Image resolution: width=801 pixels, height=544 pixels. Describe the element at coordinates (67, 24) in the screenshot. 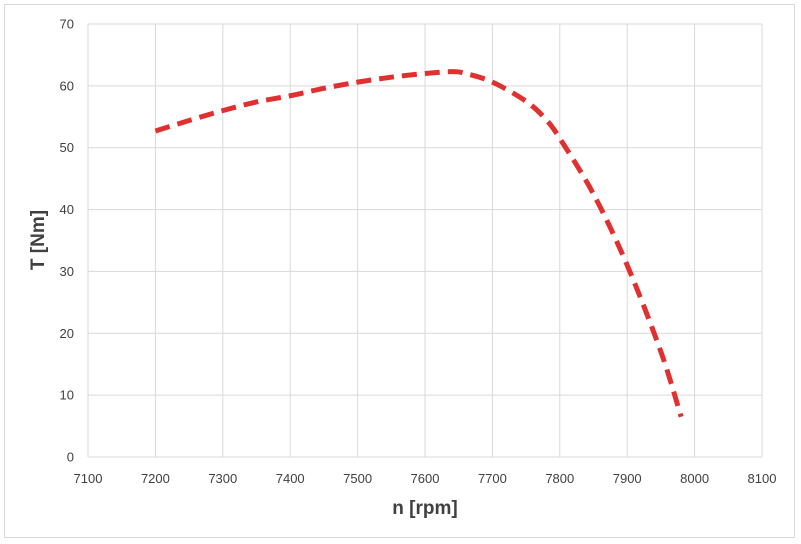

I see `y-tick-label: 70` at that location.